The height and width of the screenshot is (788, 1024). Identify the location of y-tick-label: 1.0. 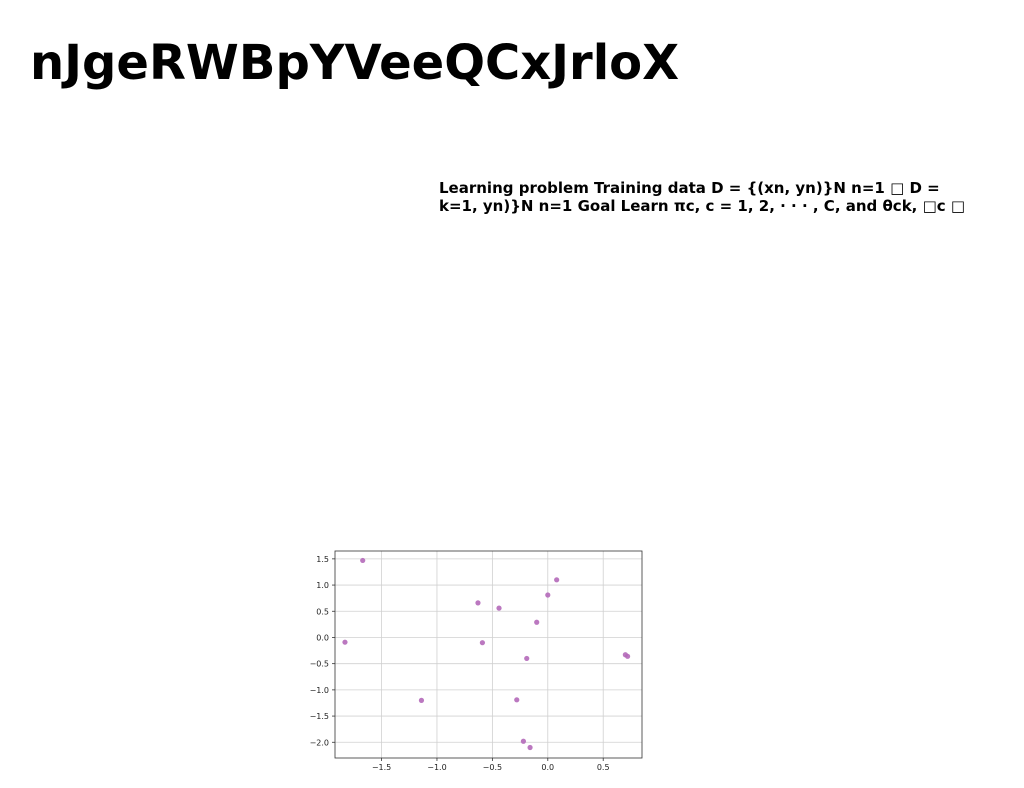
(322, 585).